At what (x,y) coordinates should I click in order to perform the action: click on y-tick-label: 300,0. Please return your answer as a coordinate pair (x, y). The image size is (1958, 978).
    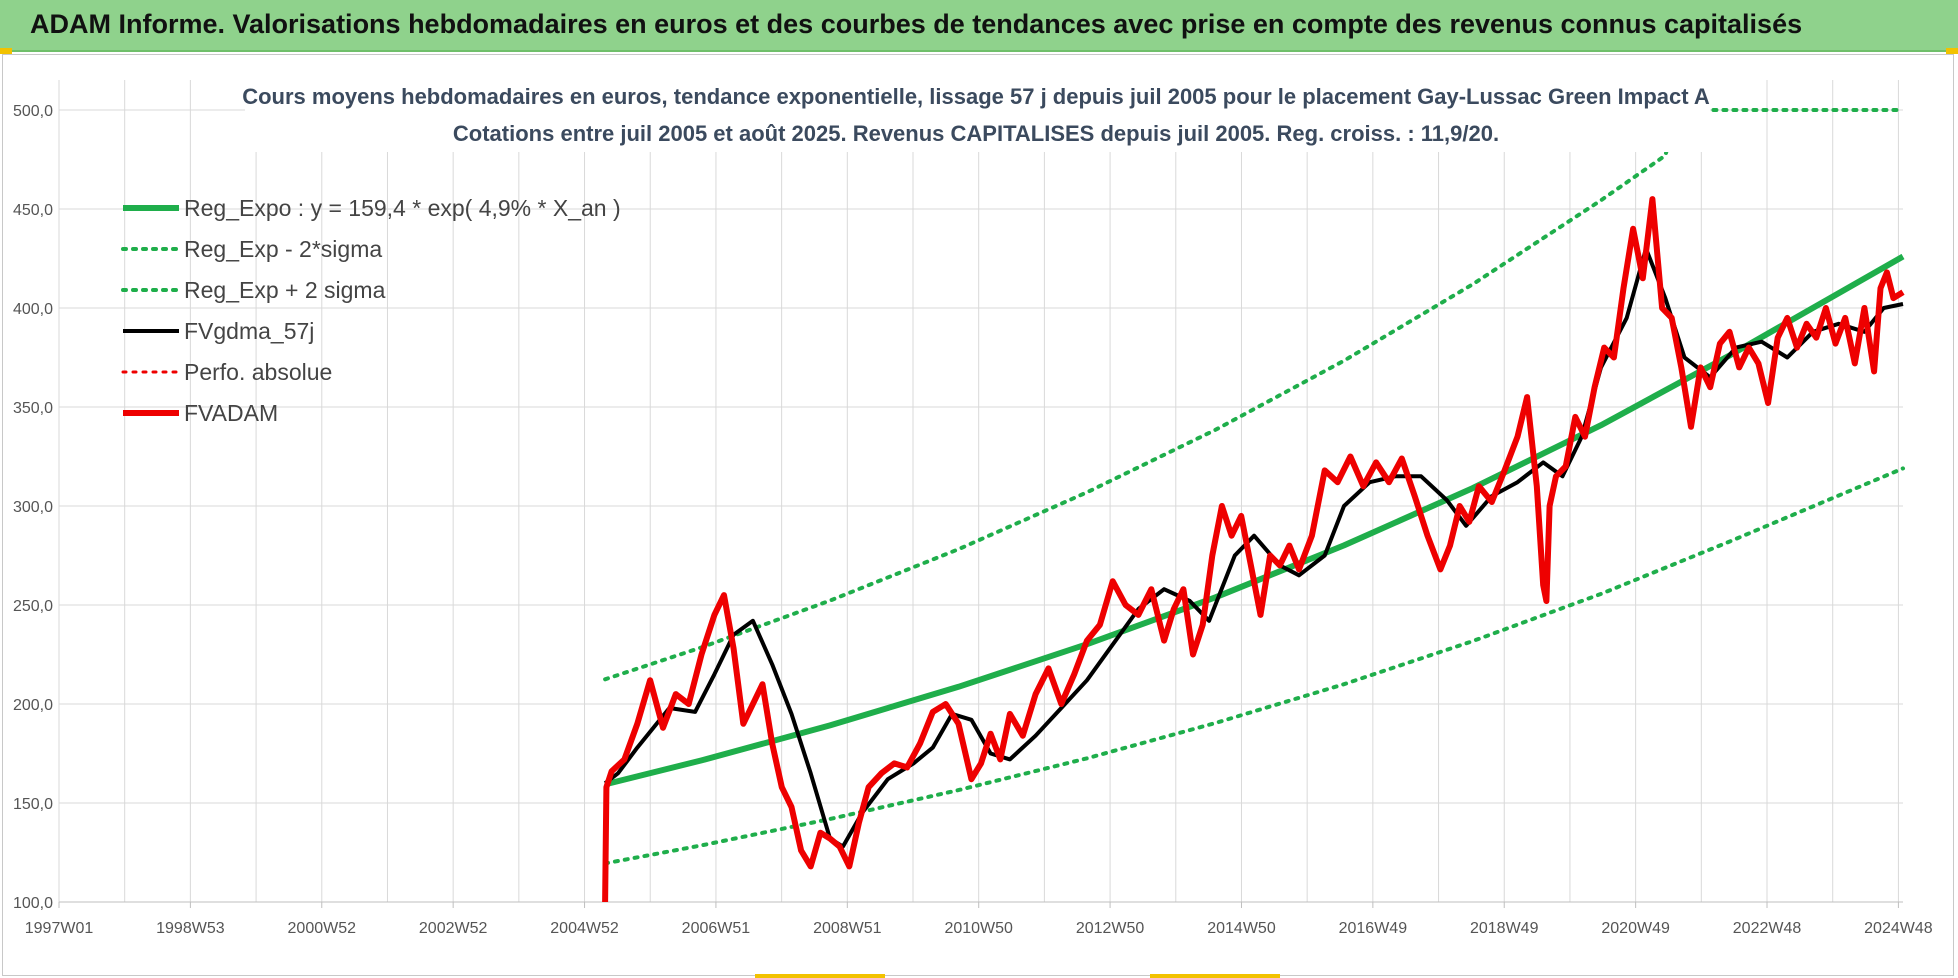
    Looking at the image, I should click on (33, 507).